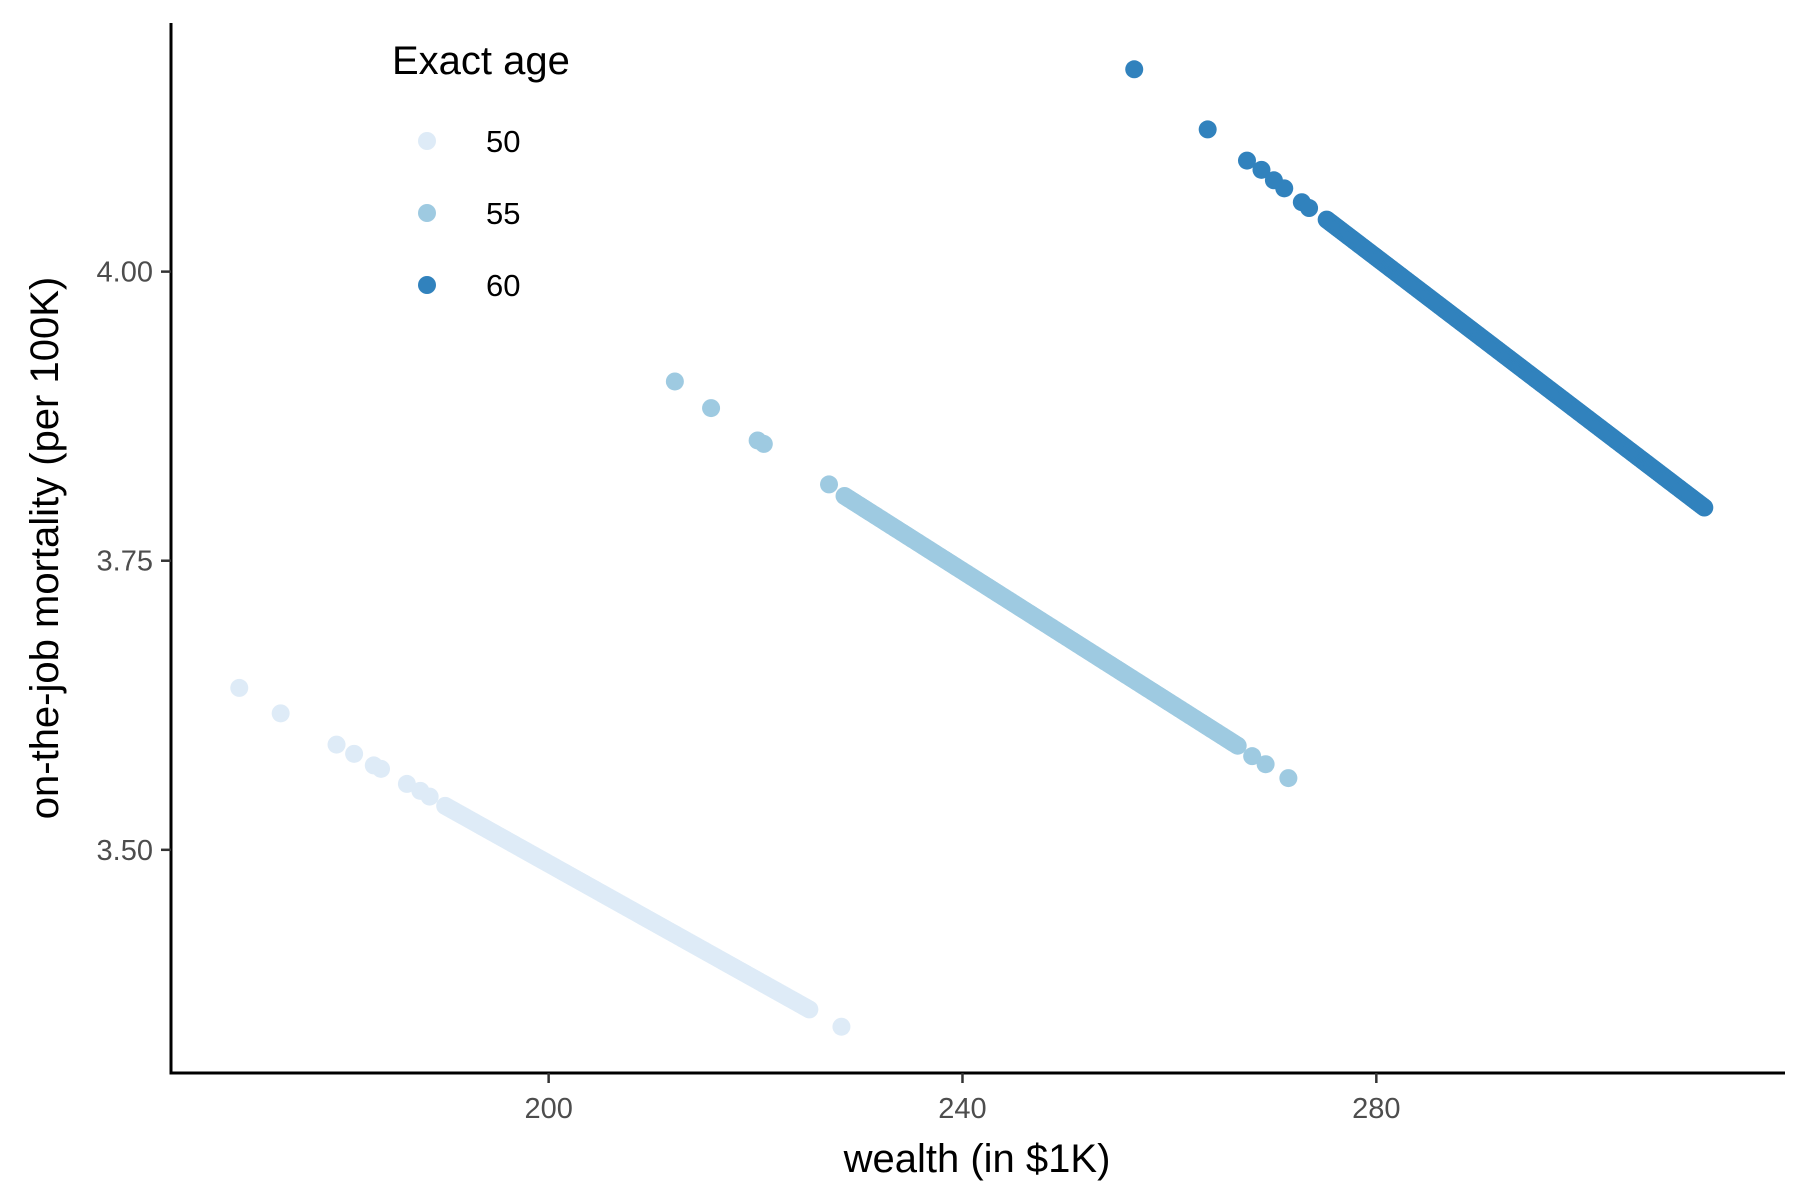 The image size is (1800, 1200). I want to click on legend-label: 60, so click(503, 285).